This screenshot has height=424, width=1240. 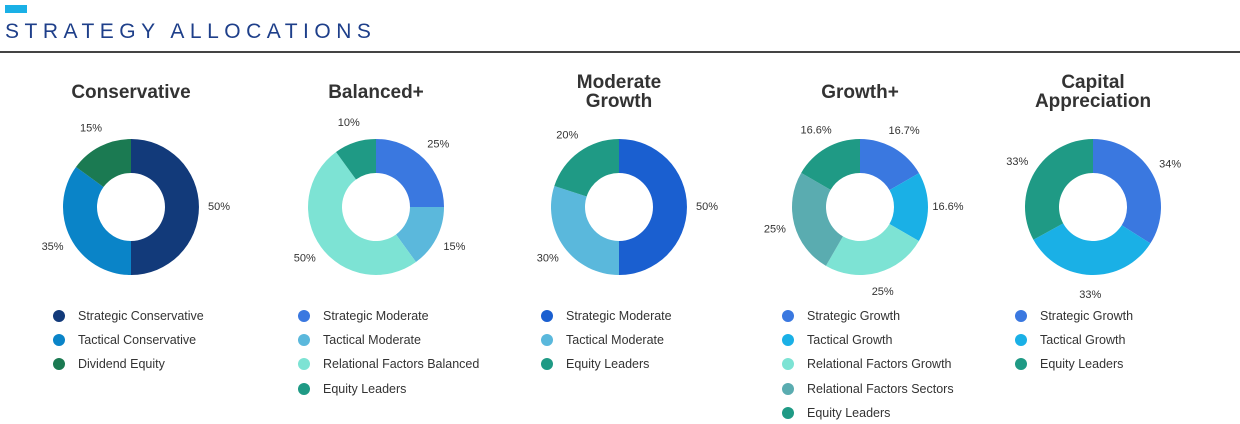 I want to click on legend-entry: Relational Factors Growth, so click(x=867, y=364).